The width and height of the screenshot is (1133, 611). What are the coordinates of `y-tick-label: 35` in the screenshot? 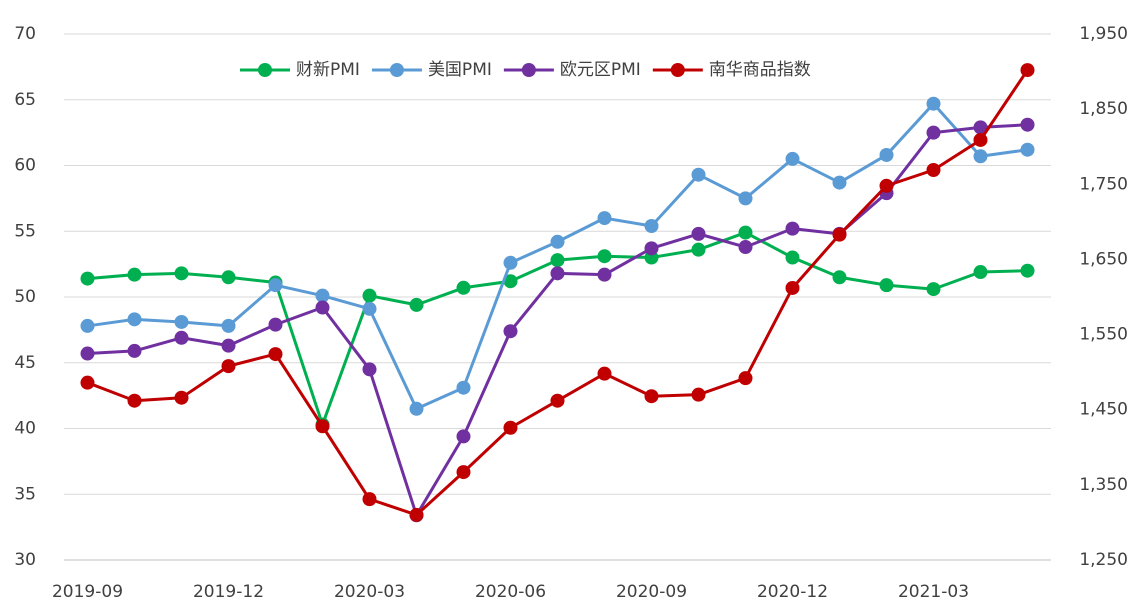 It's located at (25, 494).